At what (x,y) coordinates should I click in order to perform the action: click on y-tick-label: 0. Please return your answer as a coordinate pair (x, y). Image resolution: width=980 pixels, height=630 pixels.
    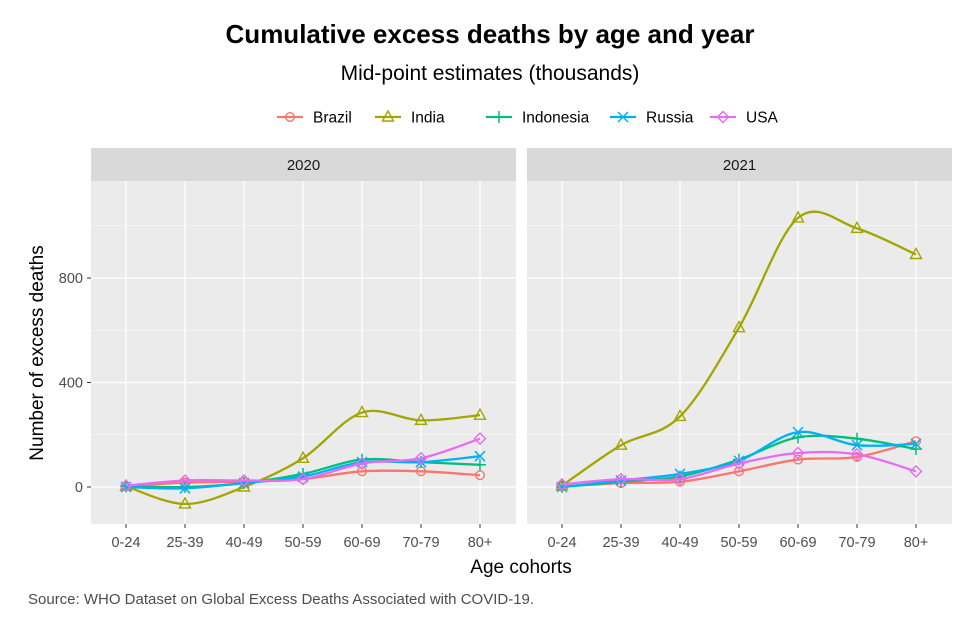
    Looking at the image, I should click on (79, 488).